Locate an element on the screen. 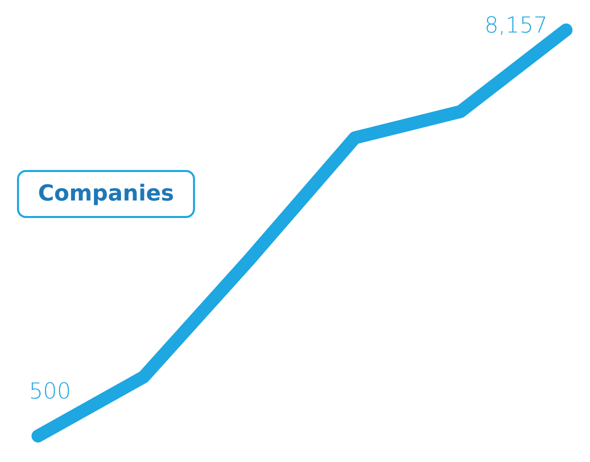 The image size is (590, 462). data-label: 8,157 is located at coordinates (516, 26).